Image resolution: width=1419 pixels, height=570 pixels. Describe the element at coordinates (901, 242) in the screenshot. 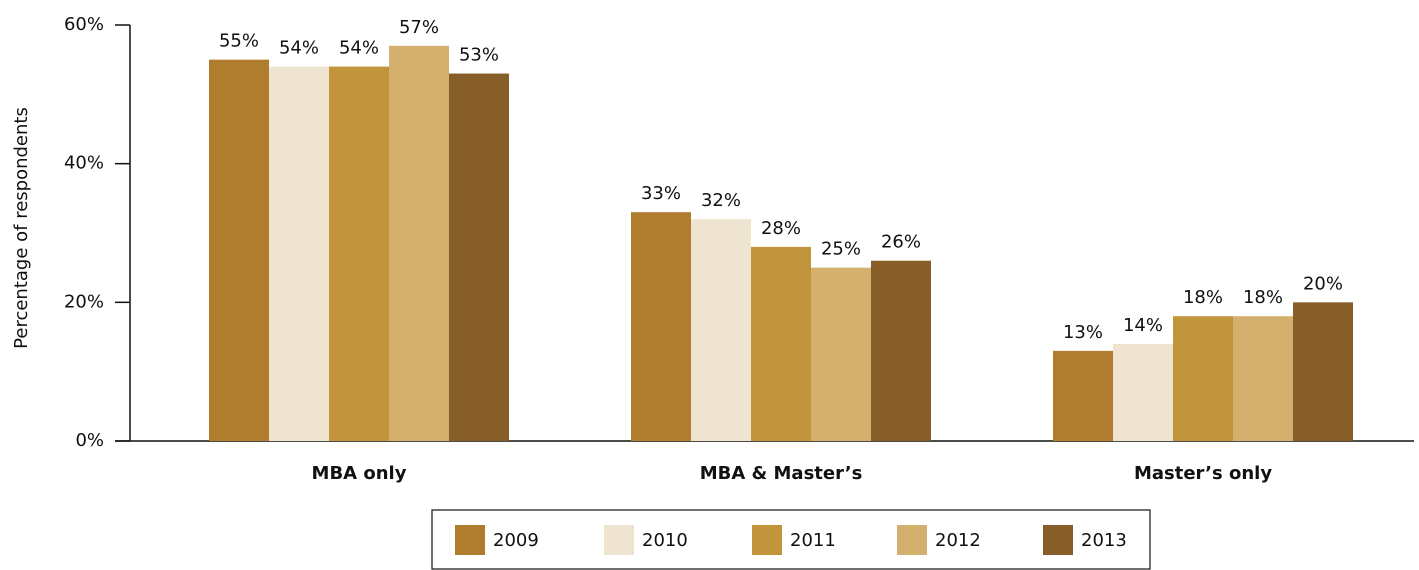

I see `data-label: 26%` at that location.